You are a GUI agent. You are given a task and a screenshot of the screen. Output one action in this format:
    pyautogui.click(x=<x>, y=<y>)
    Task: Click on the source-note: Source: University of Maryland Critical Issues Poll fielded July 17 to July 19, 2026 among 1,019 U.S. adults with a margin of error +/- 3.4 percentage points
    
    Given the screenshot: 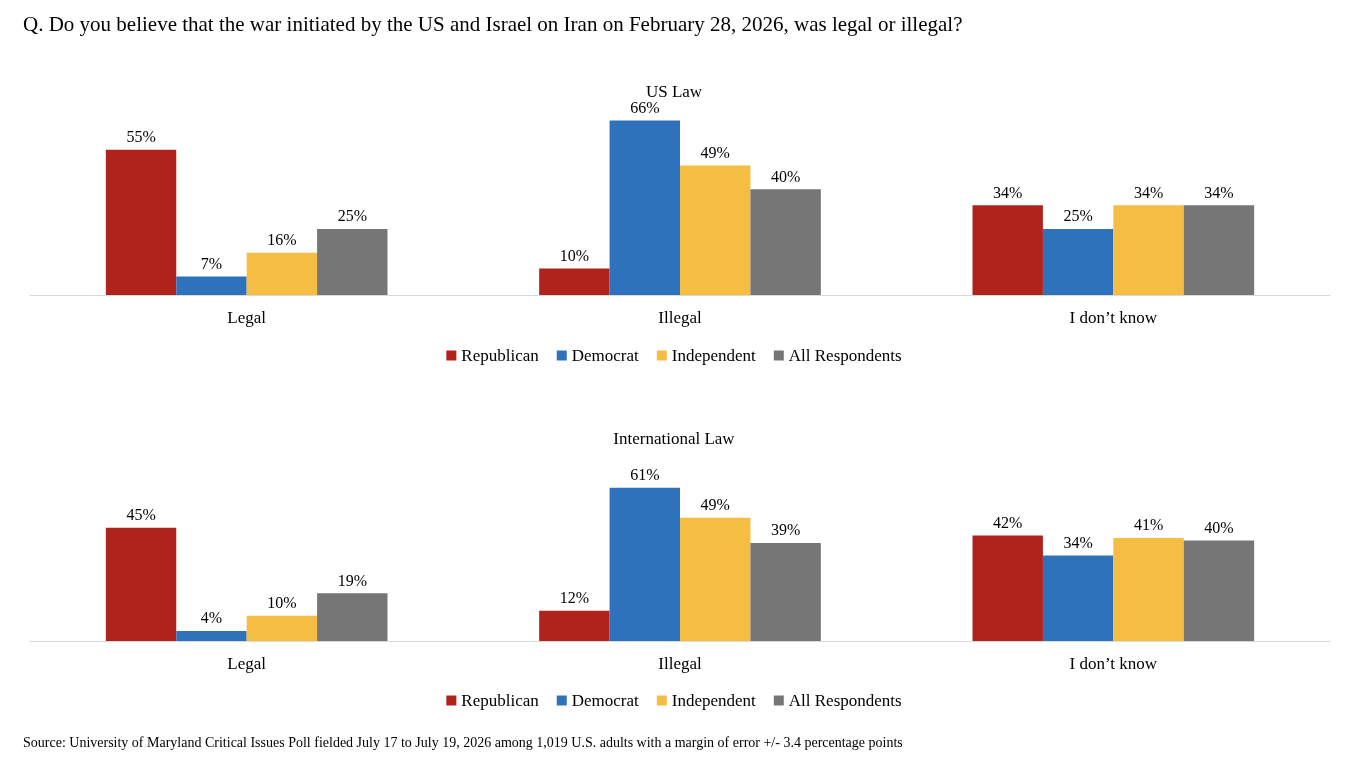 What is the action you would take?
    pyautogui.click(x=463, y=742)
    